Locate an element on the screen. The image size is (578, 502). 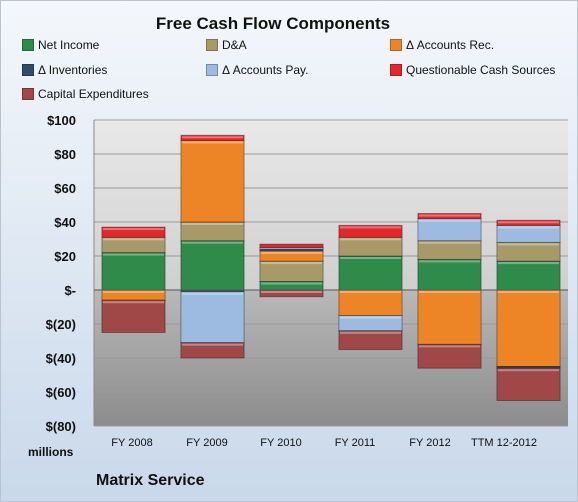
x-tick-label: FY 2008 is located at coordinates (132, 443).